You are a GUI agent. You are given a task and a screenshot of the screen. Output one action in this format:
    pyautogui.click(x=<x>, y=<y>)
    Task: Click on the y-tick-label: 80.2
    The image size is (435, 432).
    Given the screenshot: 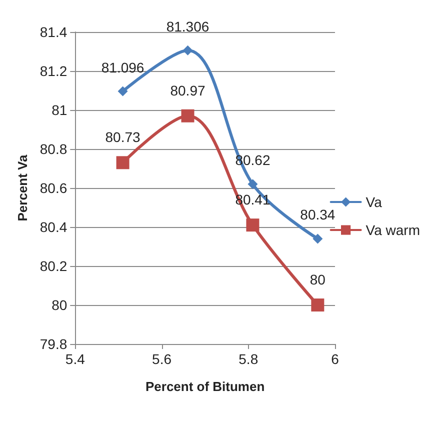 What is the action you would take?
    pyautogui.click(x=54, y=266)
    